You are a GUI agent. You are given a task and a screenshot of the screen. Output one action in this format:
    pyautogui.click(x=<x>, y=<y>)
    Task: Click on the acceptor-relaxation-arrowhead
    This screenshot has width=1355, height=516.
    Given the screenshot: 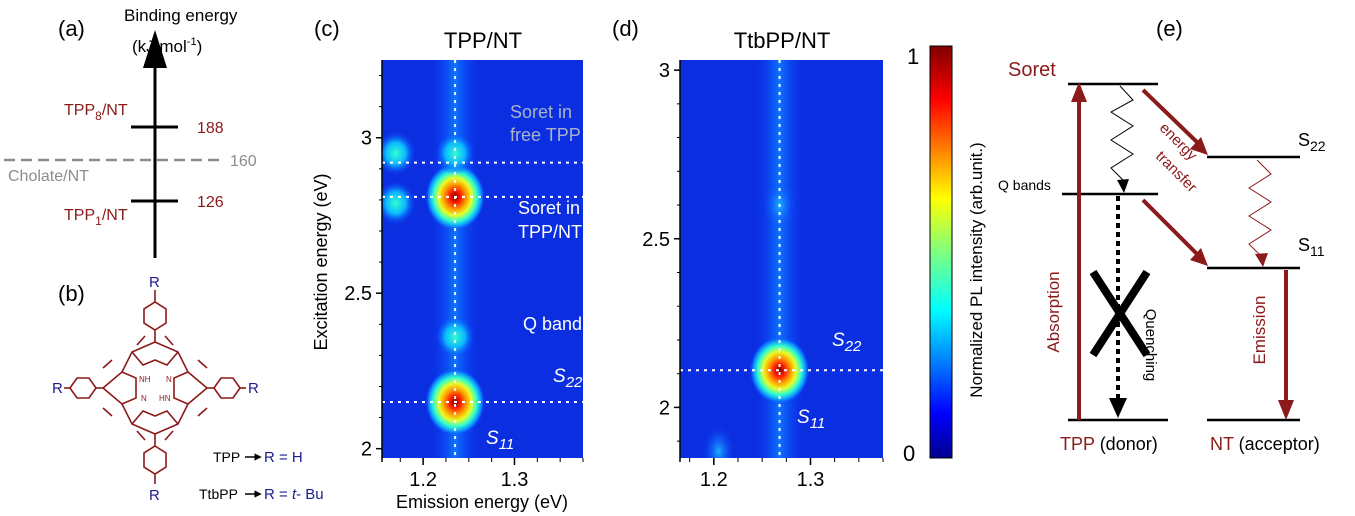 What is the action you would take?
    pyautogui.click(x=1261, y=260)
    